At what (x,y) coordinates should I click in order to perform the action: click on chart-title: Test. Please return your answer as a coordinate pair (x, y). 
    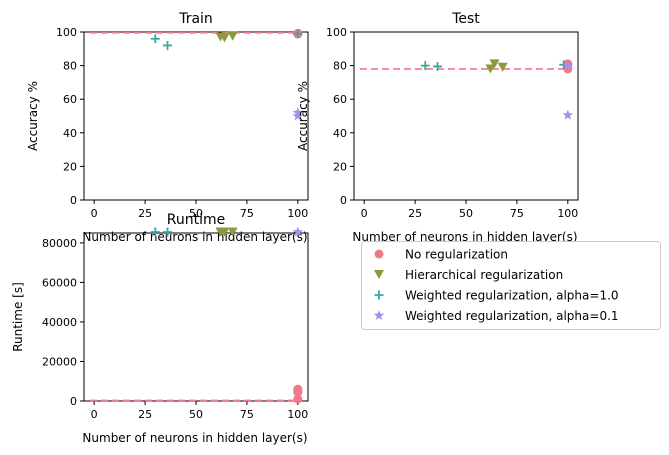
    Looking at the image, I should click on (465, 19).